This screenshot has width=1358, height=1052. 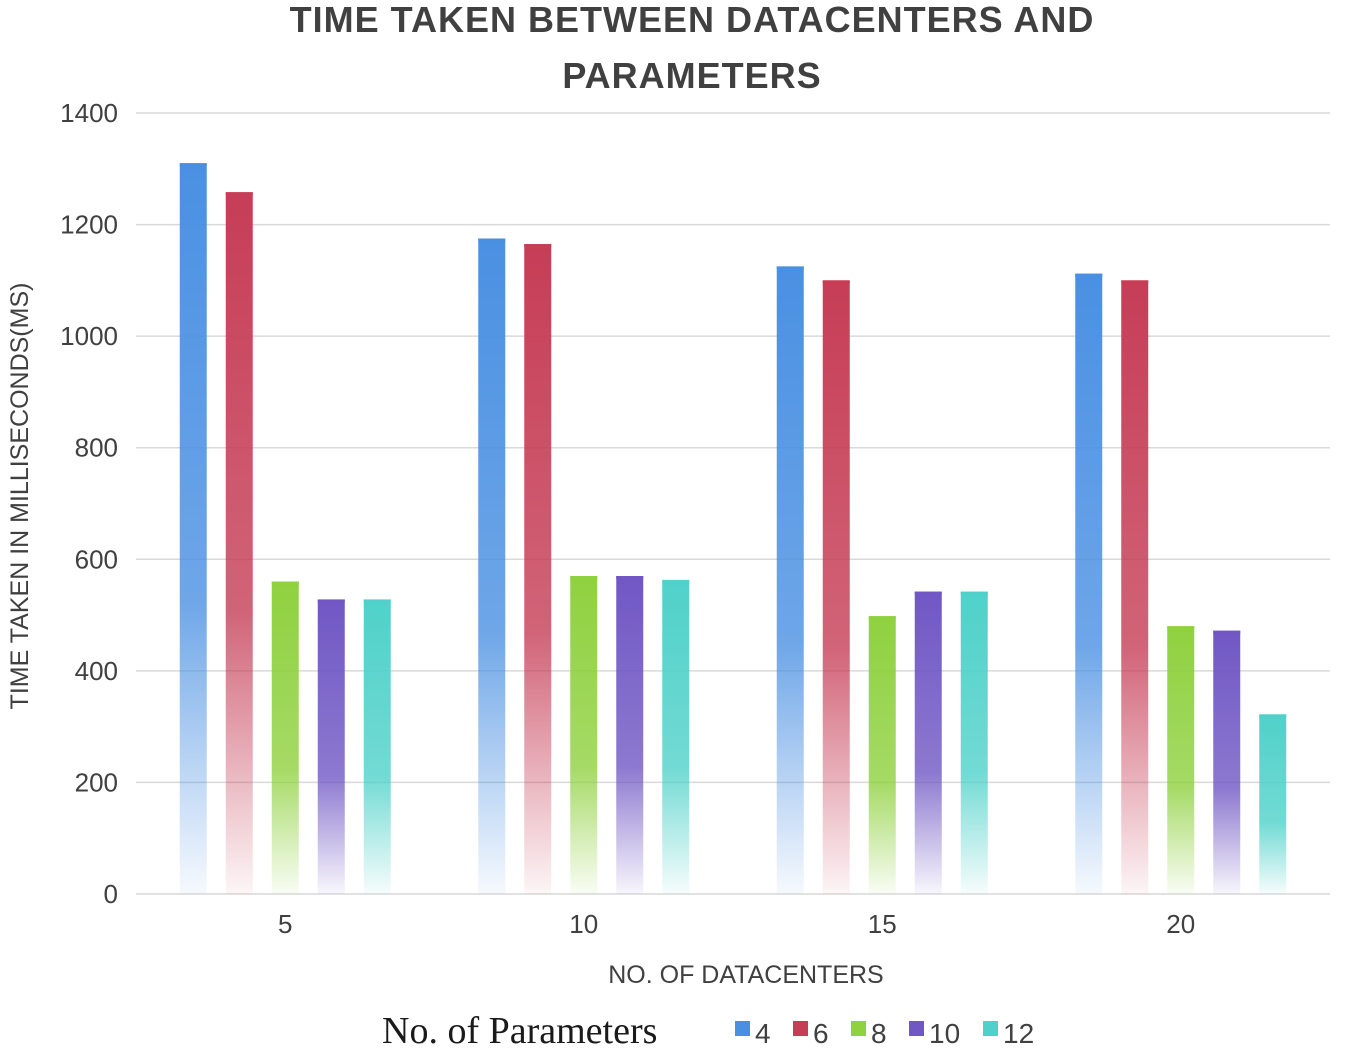 What do you see at coordinates (285, 924) in the screenshot?
I see `x-tick-label: 5` at bounding box center [285, 924].